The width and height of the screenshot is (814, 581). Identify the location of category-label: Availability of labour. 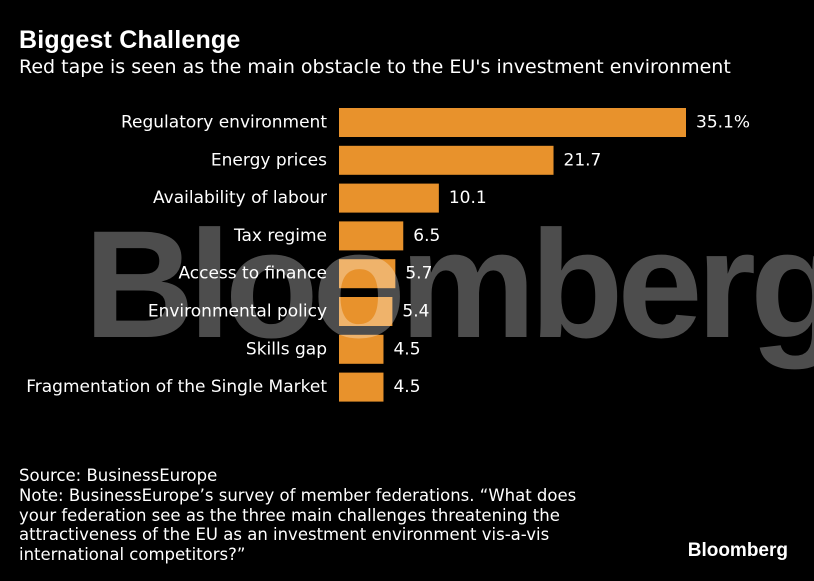
(240, 198).